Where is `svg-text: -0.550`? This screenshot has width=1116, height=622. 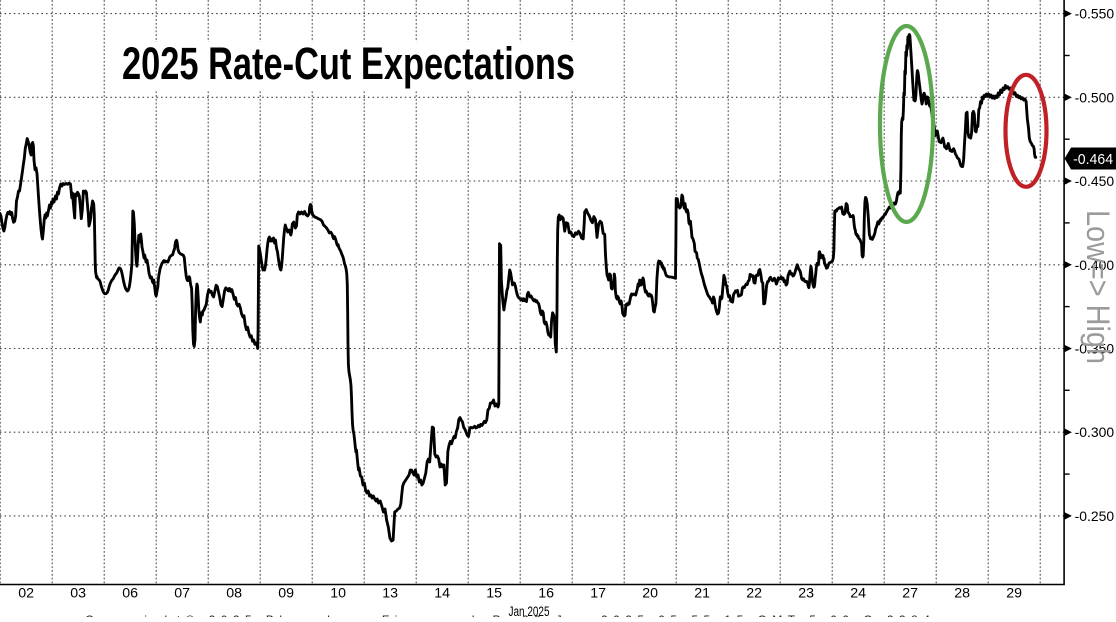
svg-text: -0.550 is located at coordinates (1095, 14).